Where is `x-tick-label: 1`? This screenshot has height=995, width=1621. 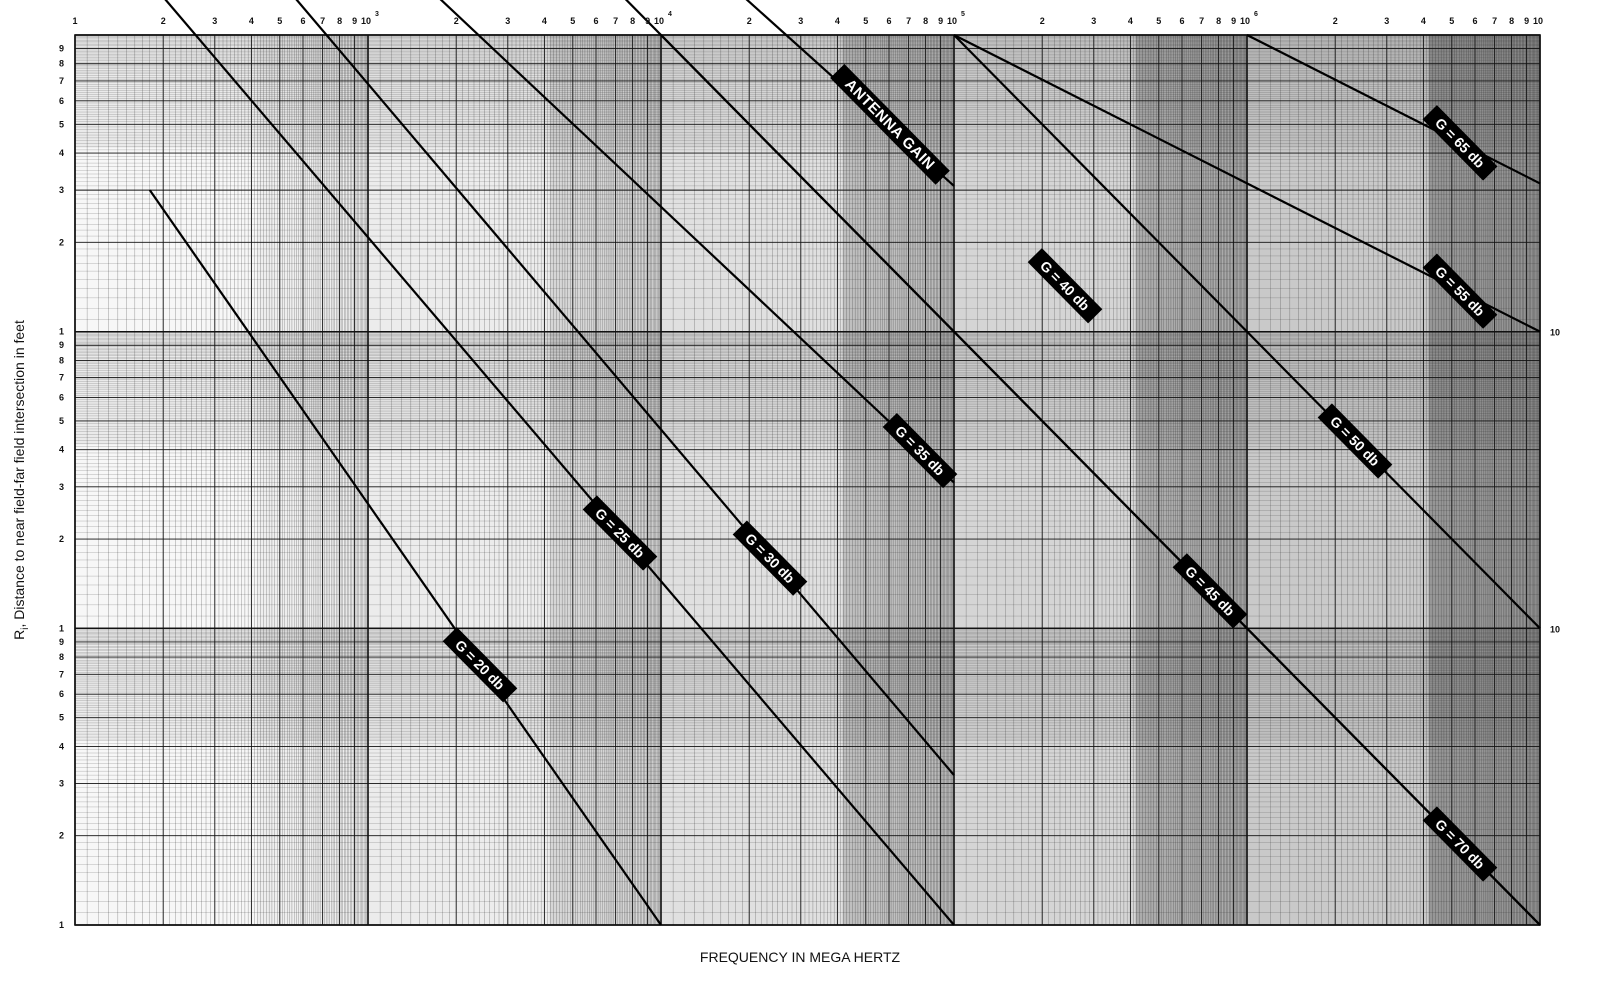
x-tick-label: 1 is located at coordinates (74, 21).